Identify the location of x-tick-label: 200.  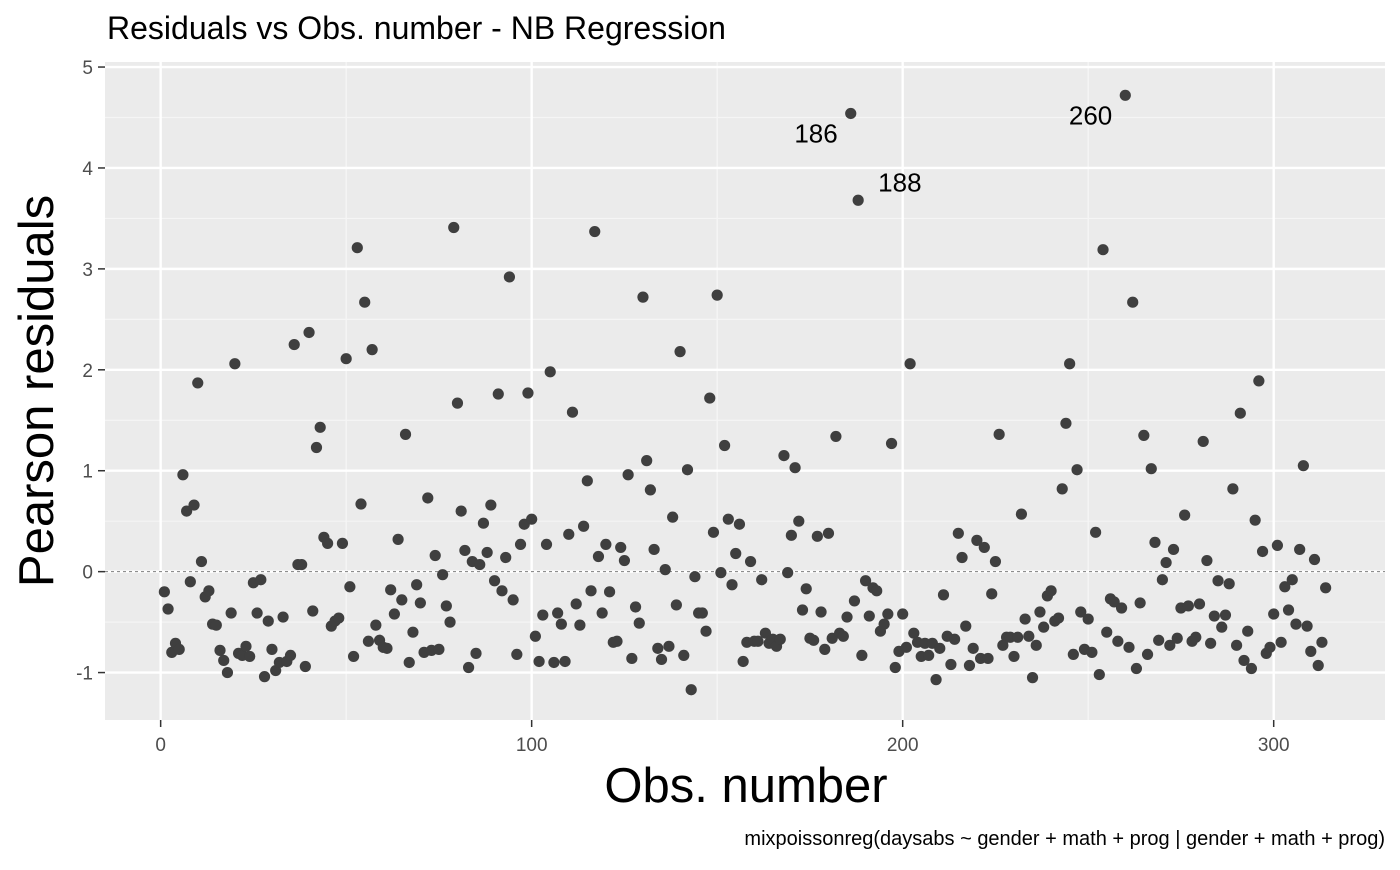
(903, 745).